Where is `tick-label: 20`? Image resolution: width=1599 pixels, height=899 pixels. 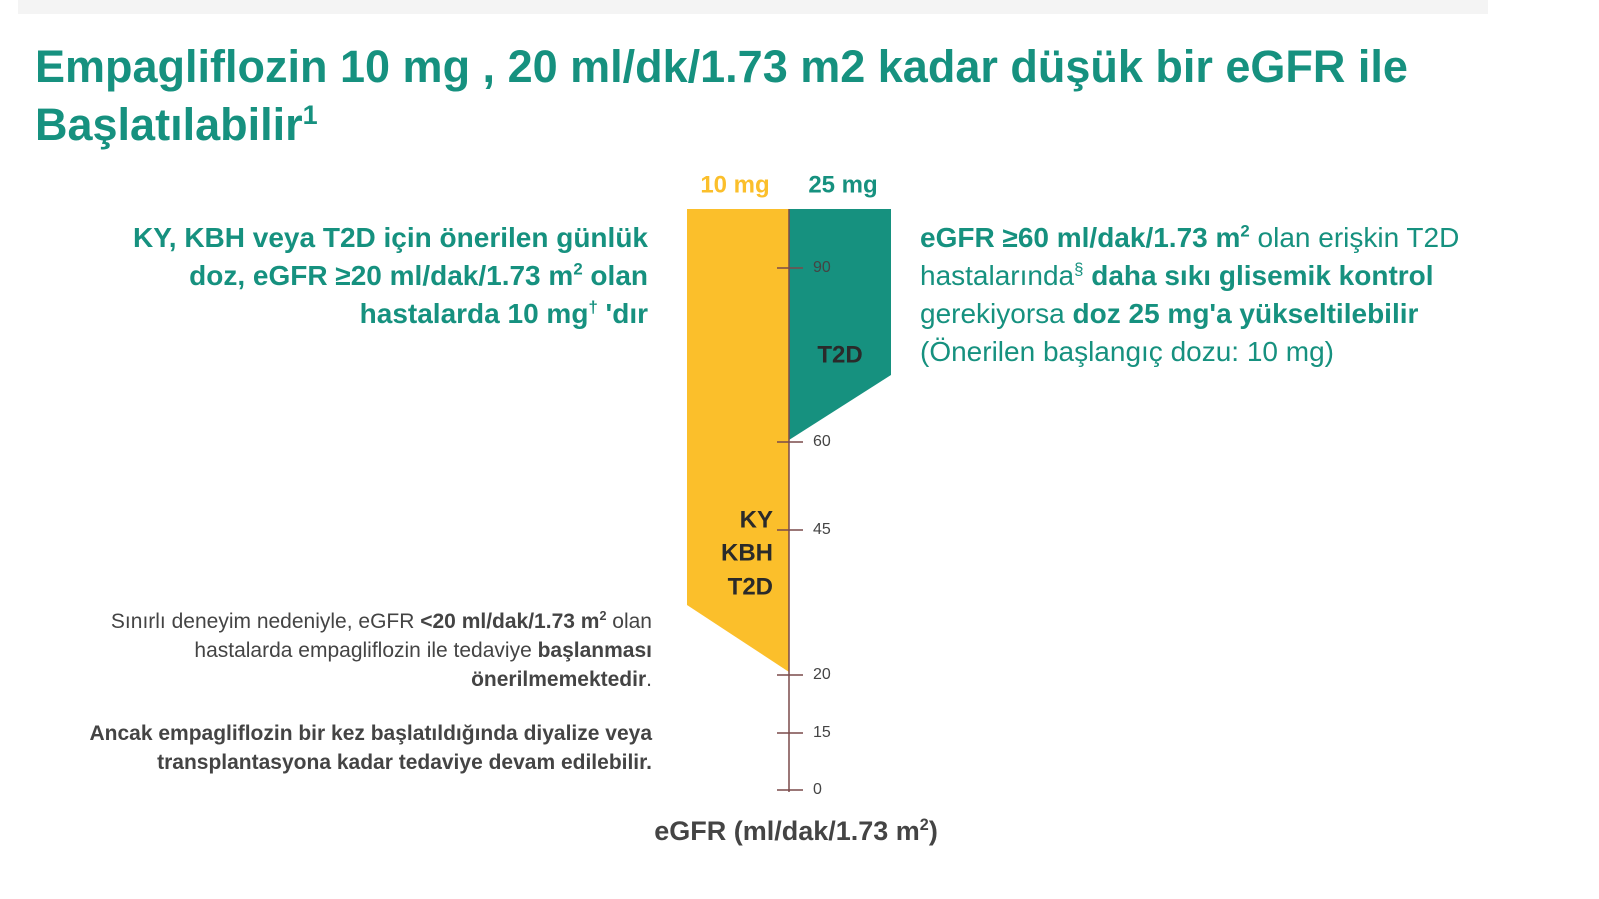 tick-label: 20 is located at coordinates (822, 674).